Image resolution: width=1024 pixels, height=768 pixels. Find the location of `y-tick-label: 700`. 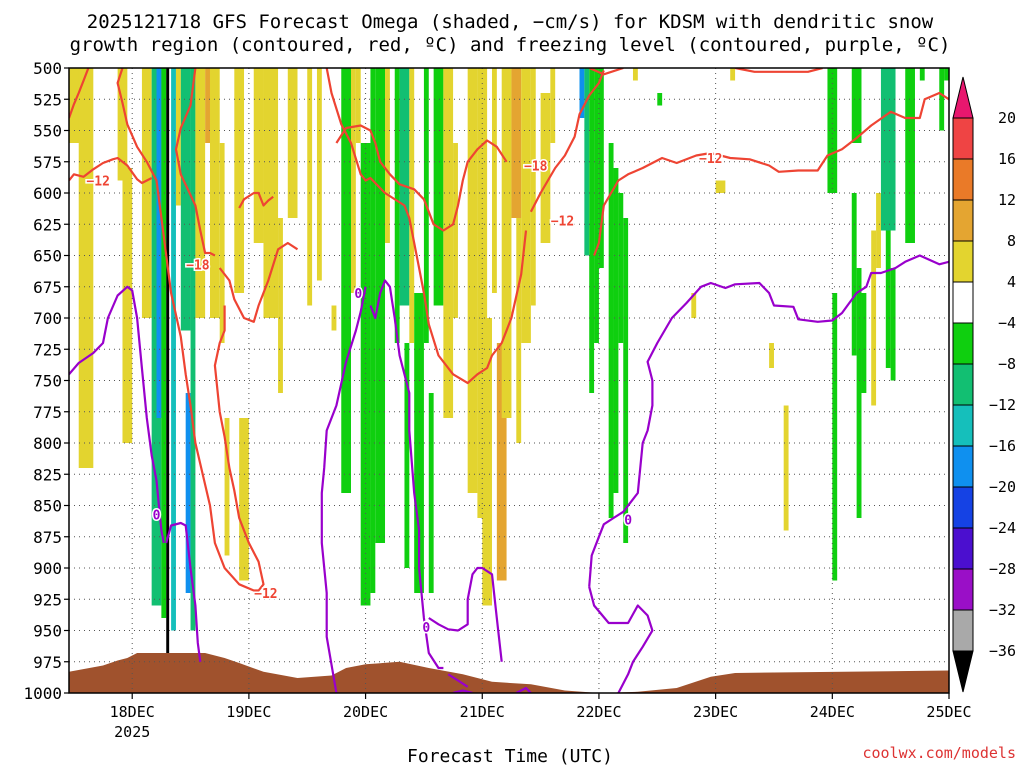

y-tick-label: 700 is located at coordinates (47, 318).